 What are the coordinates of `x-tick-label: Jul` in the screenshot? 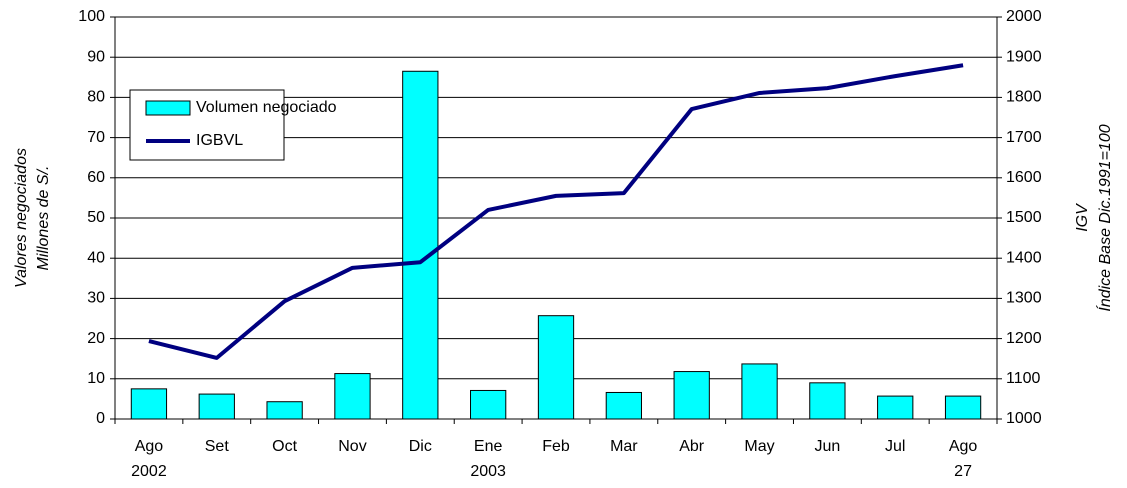 It's located at (895, 446).